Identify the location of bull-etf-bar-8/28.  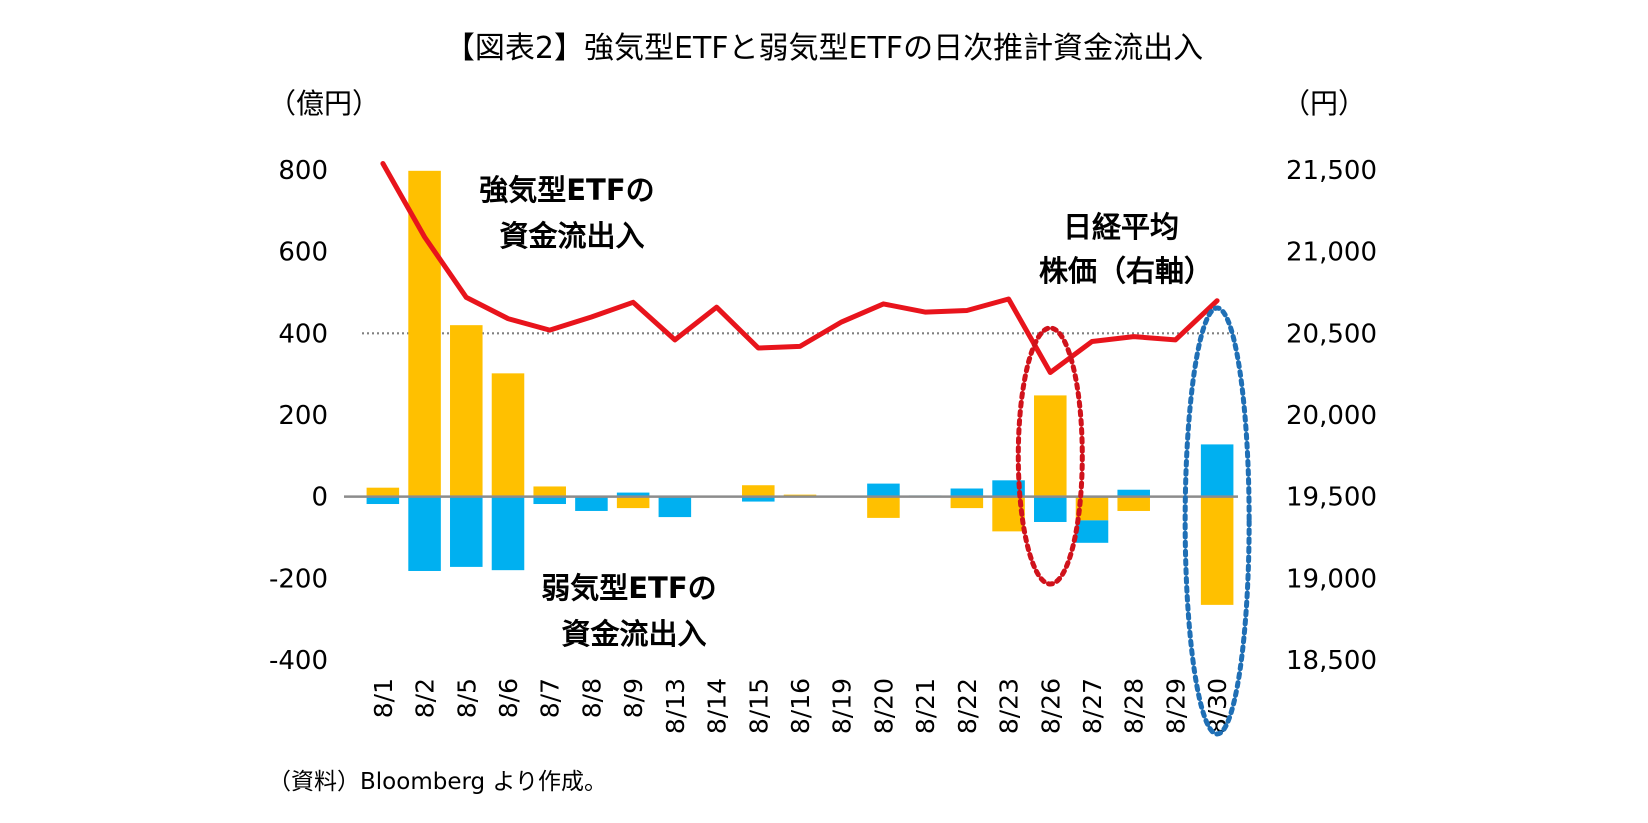
(1133, 503).